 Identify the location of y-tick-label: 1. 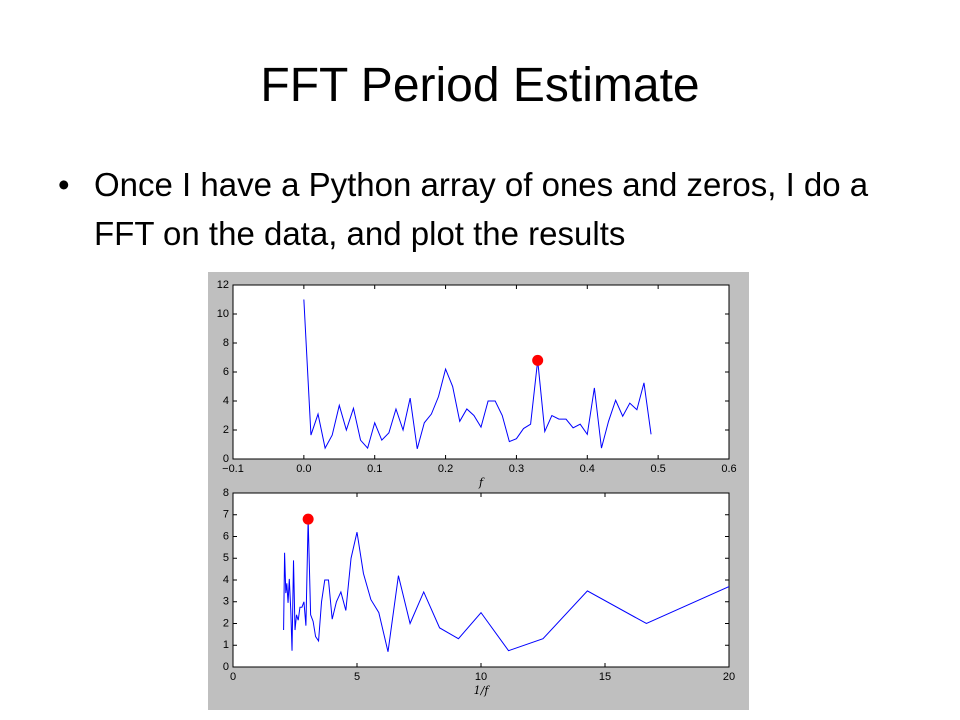
(226, 645).